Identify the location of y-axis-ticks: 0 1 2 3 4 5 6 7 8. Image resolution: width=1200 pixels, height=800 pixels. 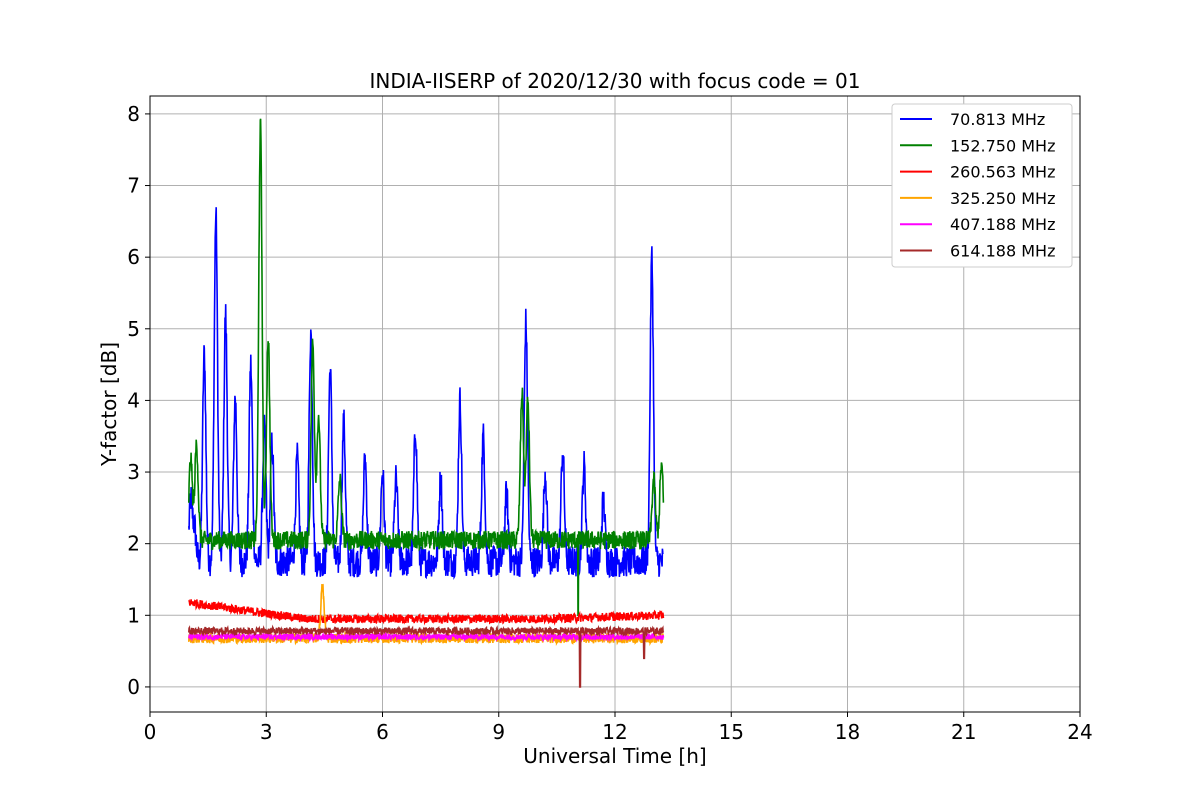
(138, 400).